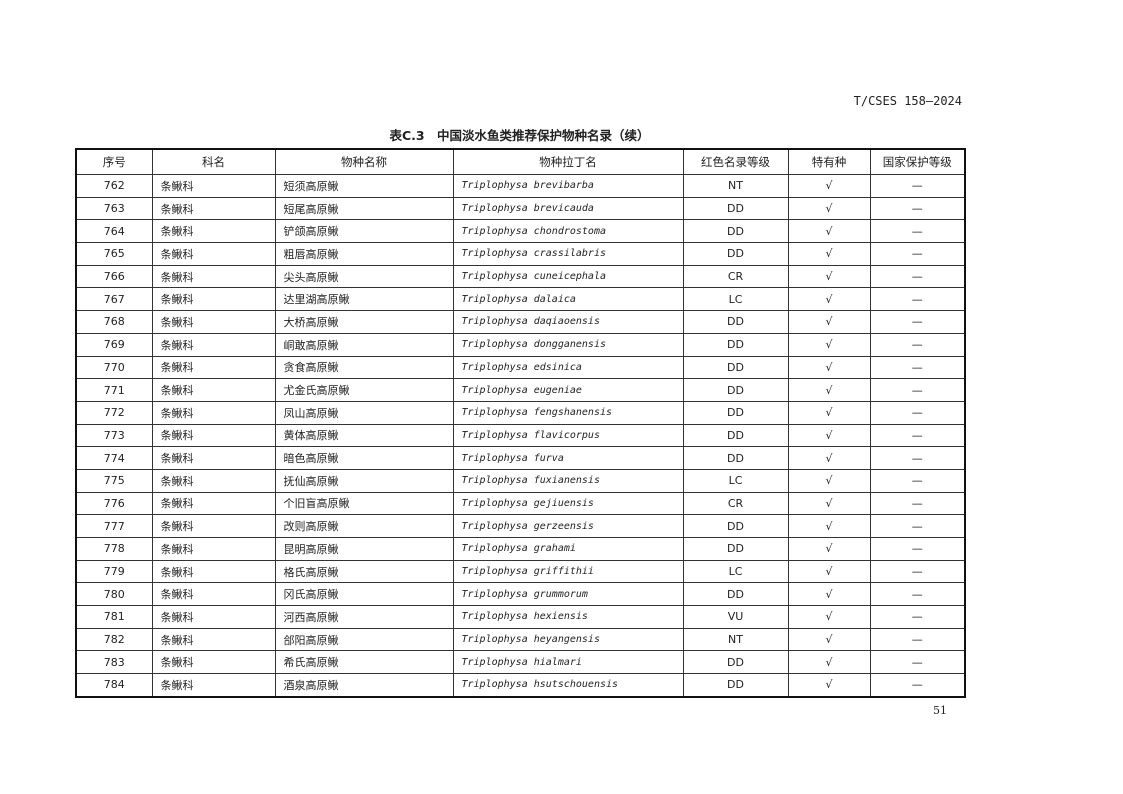 The height and width of the screenshot is (794, 1123). Describe the element at coordinates (364, 594) in the screenshot. I see `cell-species-name: 冈氏高原鳅` at that location.